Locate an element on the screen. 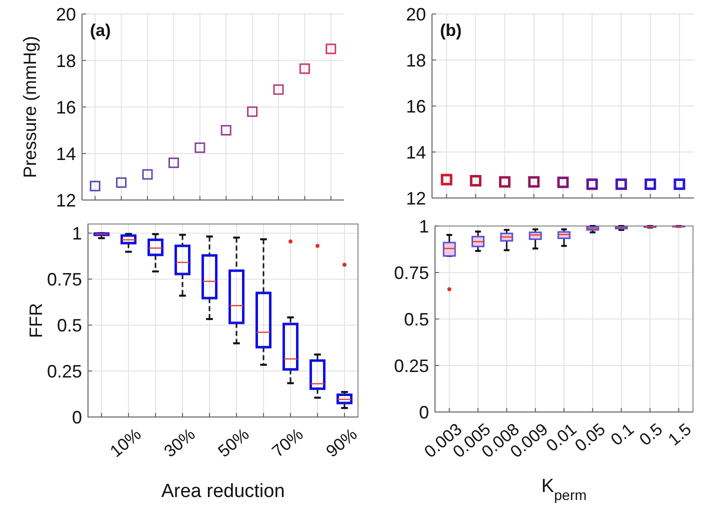 The image size is (701, 508). x-tick-label: 0.1 is located at coordinates (622, 435).